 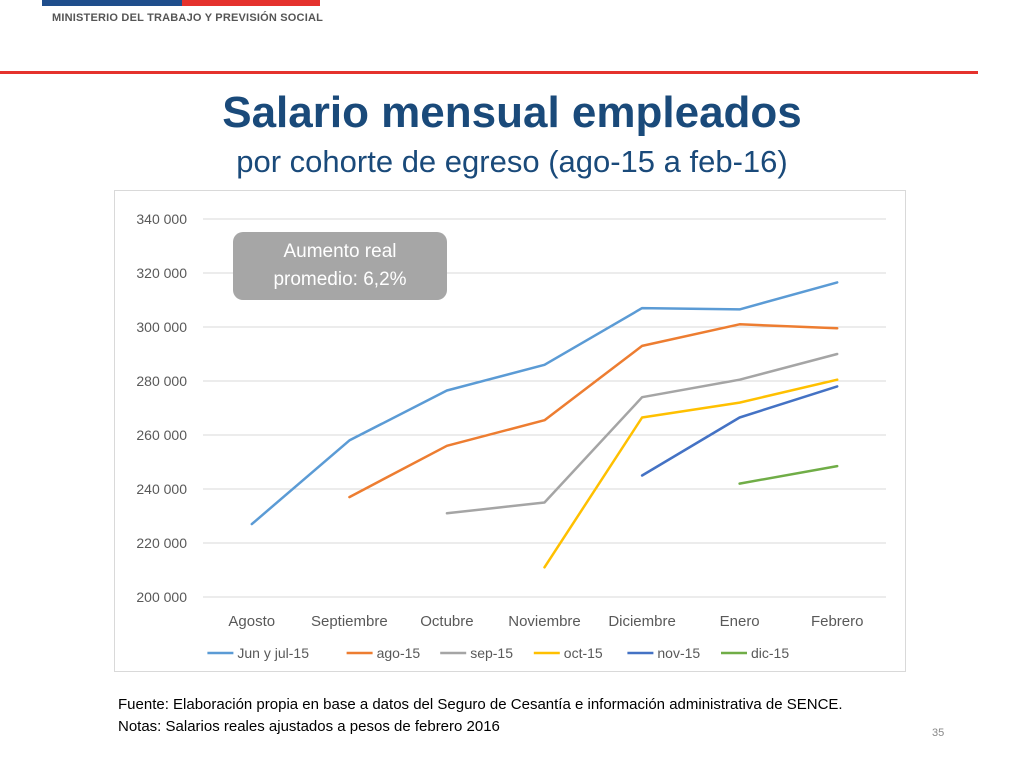 I want to click on header-blue-bar, so click(x=112, y=3).